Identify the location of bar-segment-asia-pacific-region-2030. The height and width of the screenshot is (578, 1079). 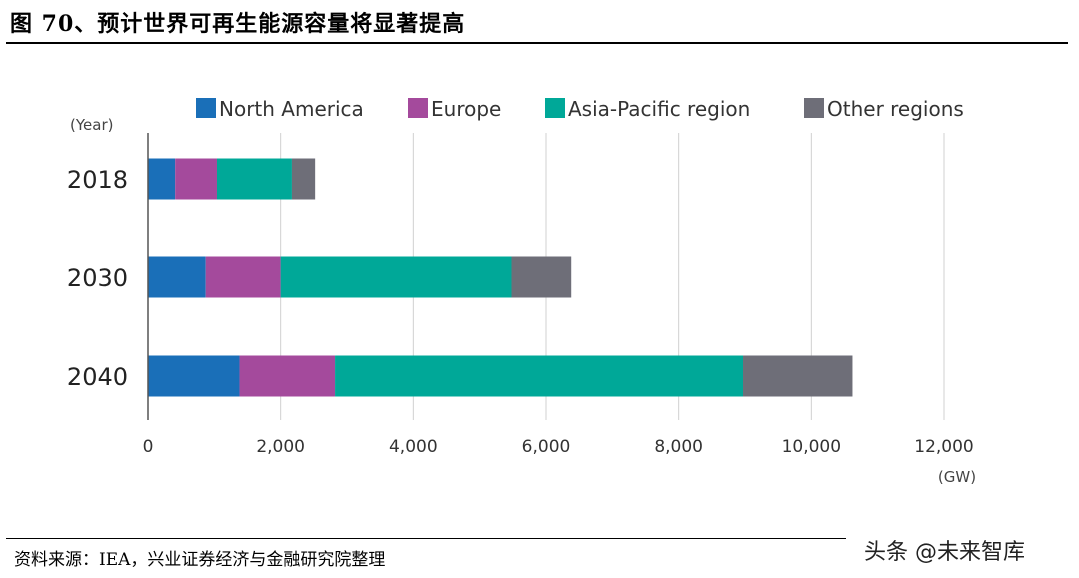
(396, 277).